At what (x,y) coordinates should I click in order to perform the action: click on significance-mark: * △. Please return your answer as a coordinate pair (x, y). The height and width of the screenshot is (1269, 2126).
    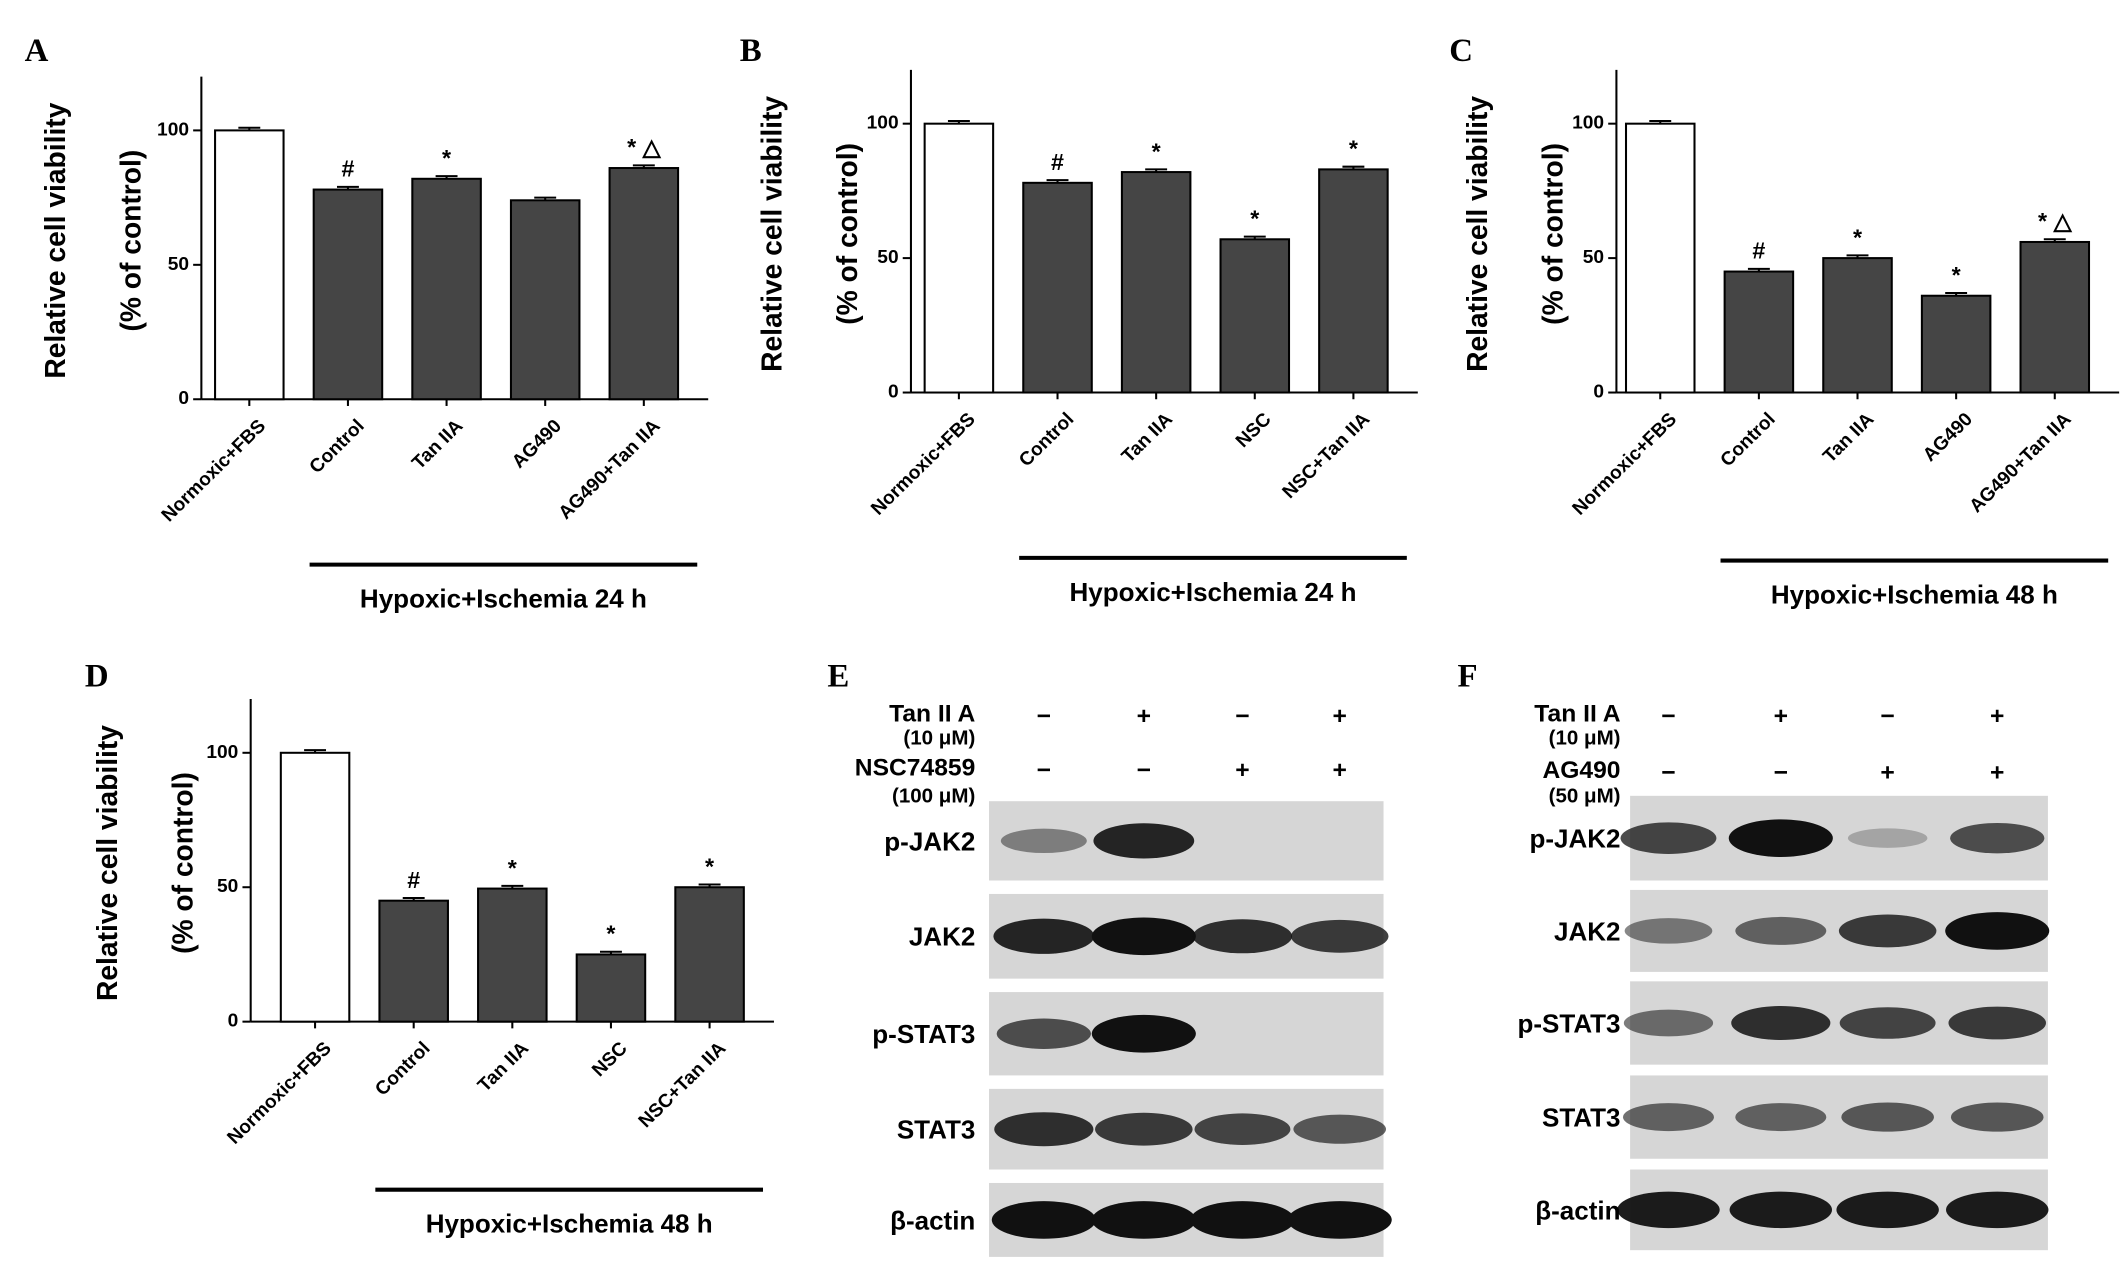
    Looking at the image, I should click on (2055, 221).